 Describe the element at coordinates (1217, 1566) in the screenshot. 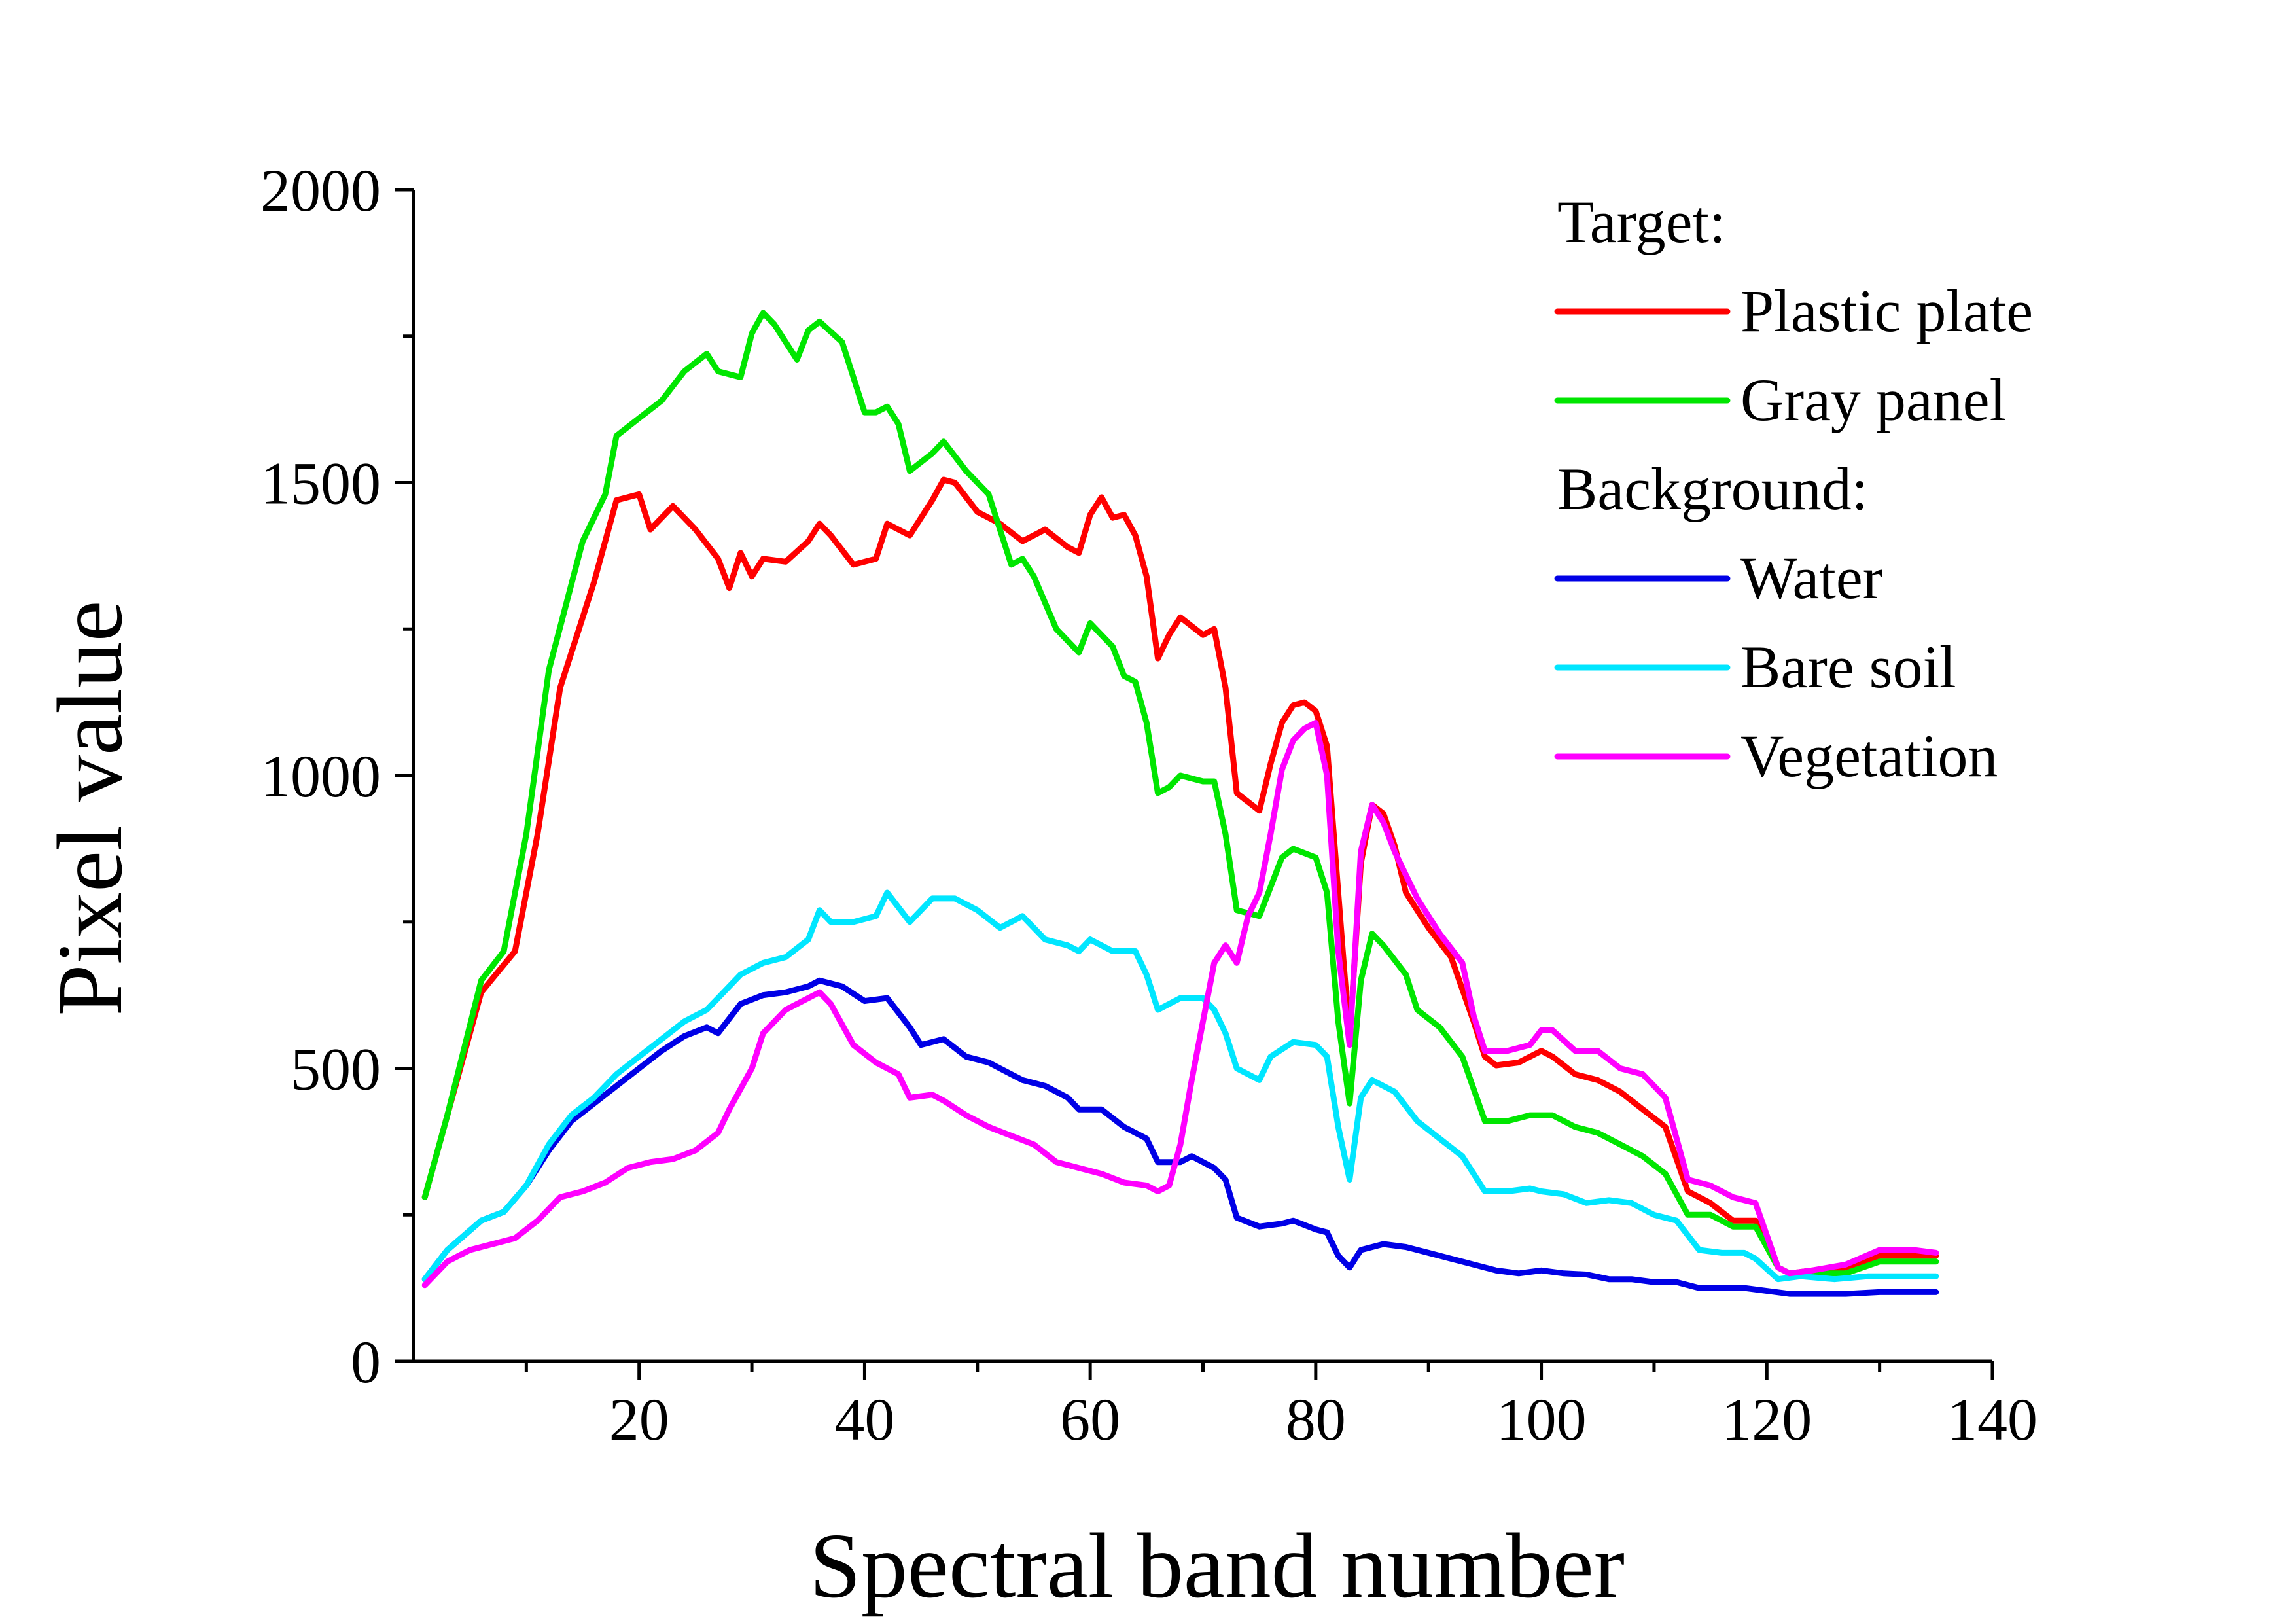

I see `x-axis-title: Spectral band number` at that location.